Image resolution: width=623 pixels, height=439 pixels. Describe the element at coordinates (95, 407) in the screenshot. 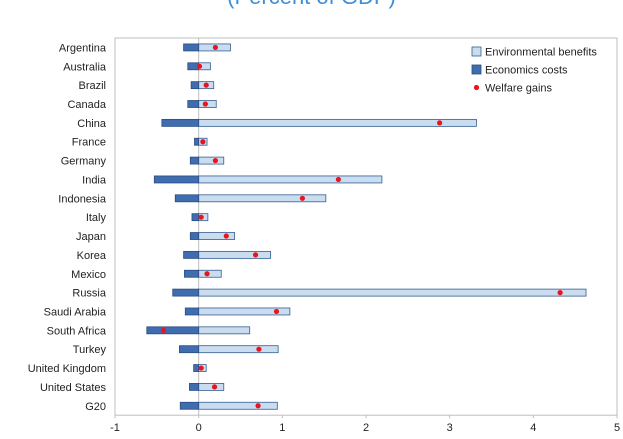

I see `category-label-g20: G20` at that location.